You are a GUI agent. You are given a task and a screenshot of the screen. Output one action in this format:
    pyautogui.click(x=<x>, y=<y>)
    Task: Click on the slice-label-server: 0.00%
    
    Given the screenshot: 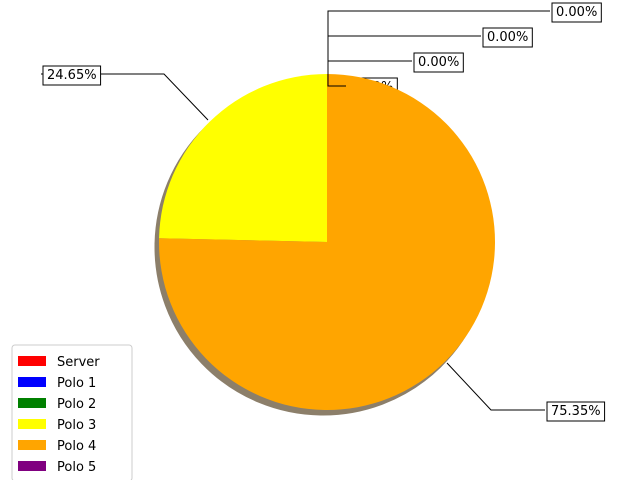 What is the action you would take?
    pyautogui.click(x=576, y=12)
    